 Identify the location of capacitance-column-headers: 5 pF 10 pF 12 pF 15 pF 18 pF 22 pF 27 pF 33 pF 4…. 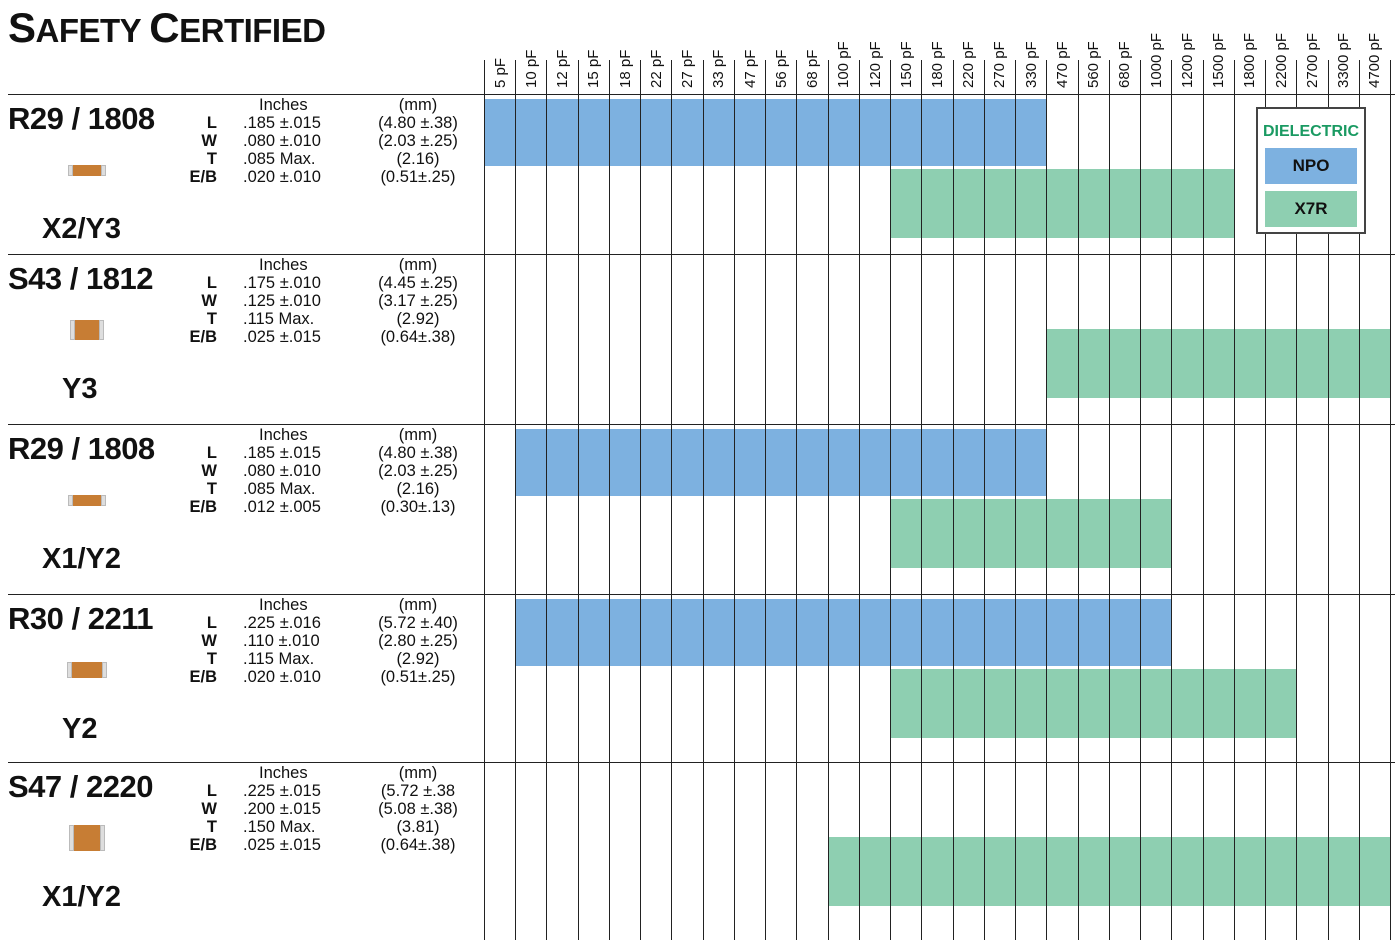
(697, 47).